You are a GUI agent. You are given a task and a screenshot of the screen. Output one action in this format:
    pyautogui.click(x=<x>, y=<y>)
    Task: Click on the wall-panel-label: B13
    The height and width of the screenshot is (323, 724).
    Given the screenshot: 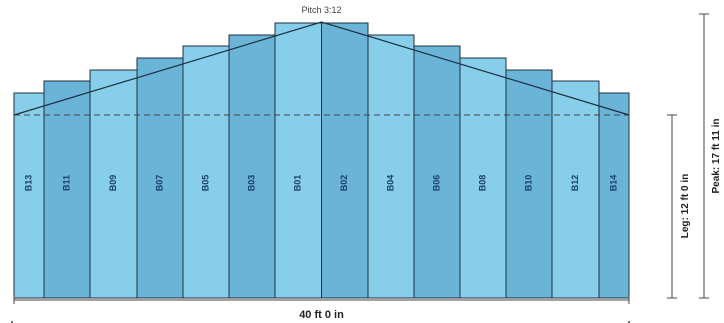 What is the action you would take?
    pyautogui.click(x=28, y=183)
    